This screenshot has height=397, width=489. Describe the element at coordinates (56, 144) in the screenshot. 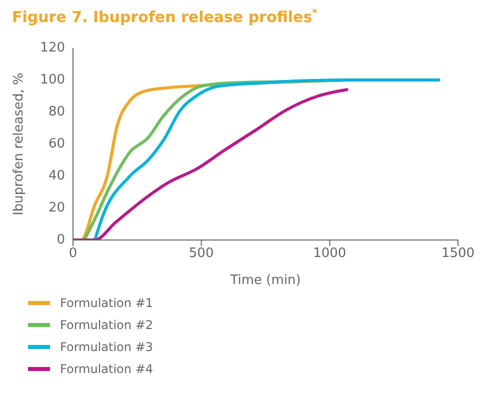

I see `y-tick-label: 60` at that location.